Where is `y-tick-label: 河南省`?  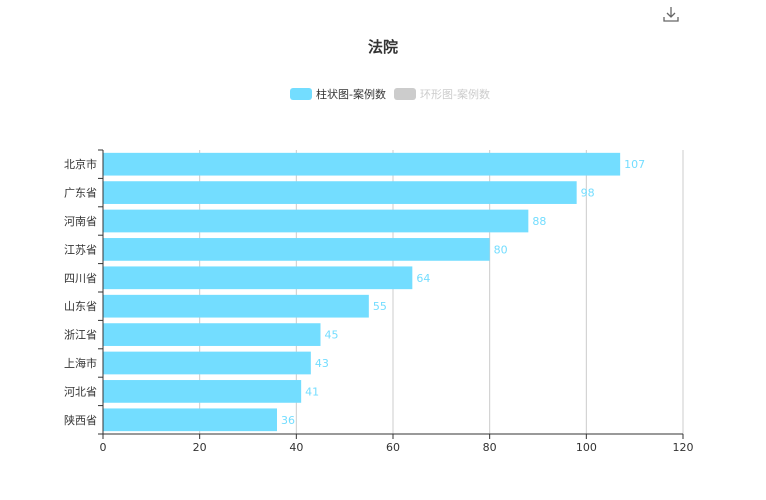
y-tick-label: 河南省 is located at coordinates (80, 221).